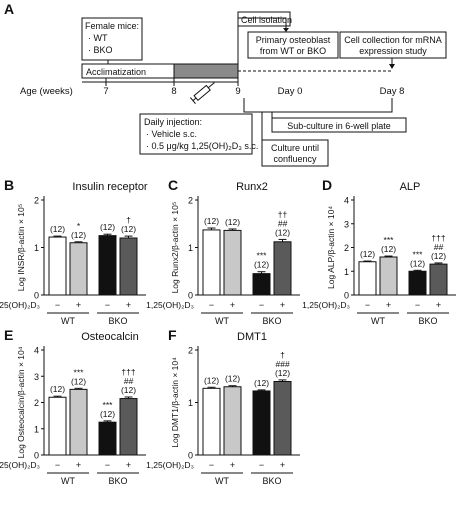  What do you see at coordinates (109, 337) in the screenshot?
I see `chart-title: Osteocalcin` at bounding box center [109, 337].